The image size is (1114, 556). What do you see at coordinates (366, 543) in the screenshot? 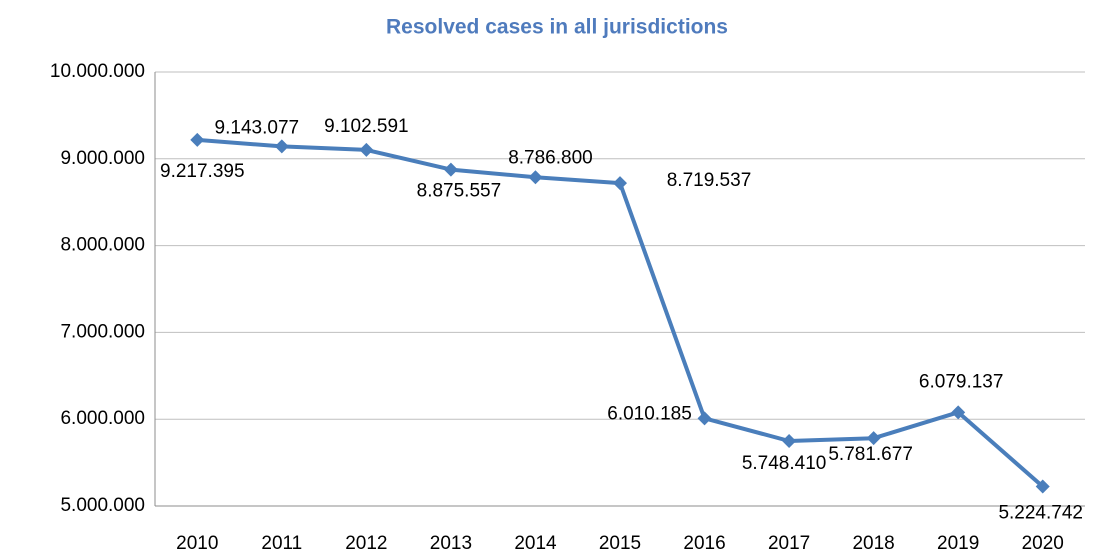
I see `x-tick-label: 2012` at bounding box center [366, 543].